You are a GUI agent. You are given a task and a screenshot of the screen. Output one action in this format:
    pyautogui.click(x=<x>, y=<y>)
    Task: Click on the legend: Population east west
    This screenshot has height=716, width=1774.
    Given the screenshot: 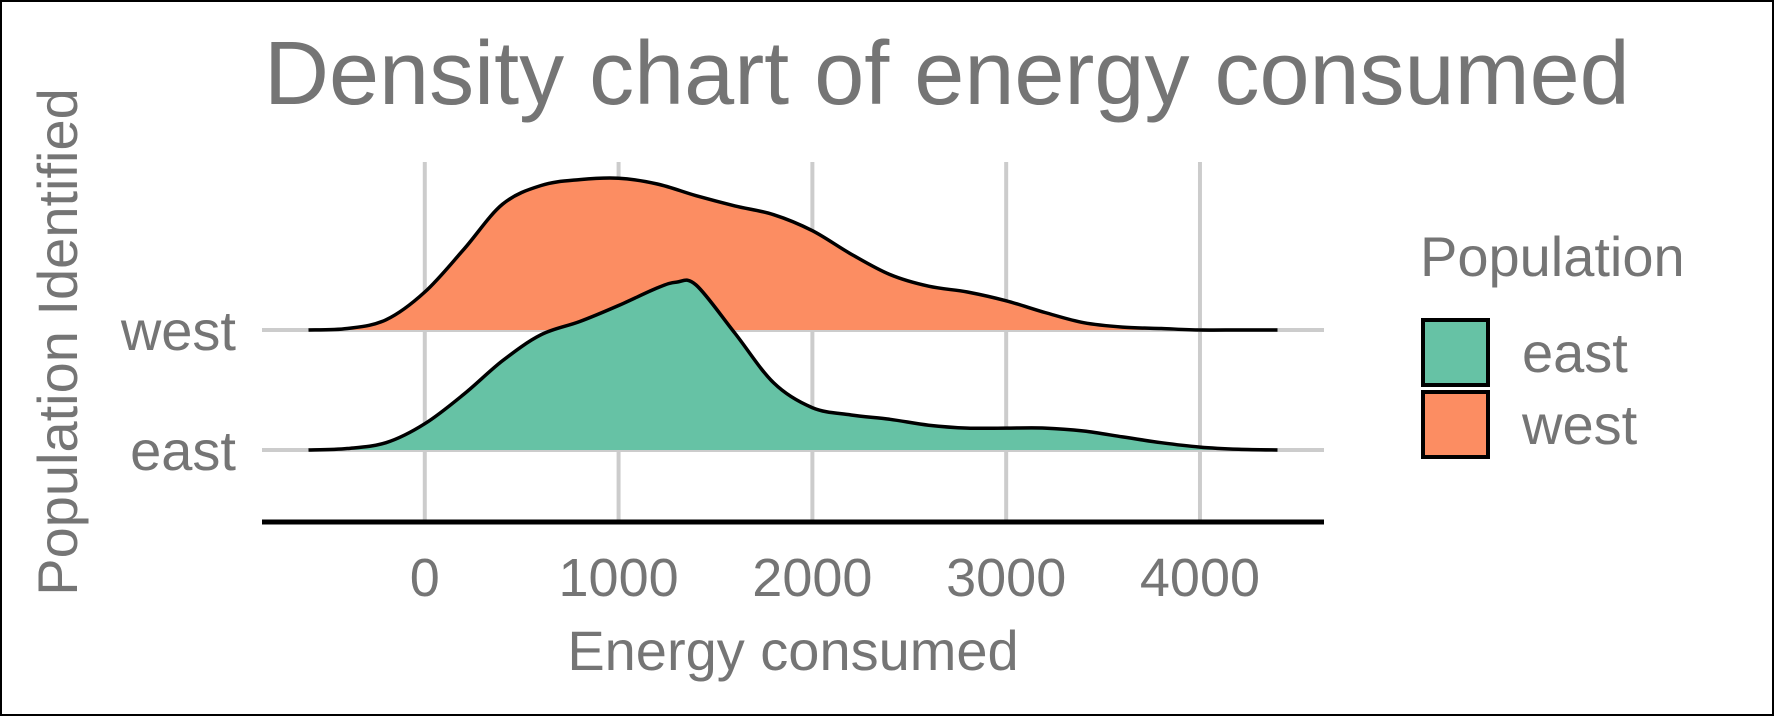 What is the action you would take?
    pyautogui.click(x=1552, y=342)
    